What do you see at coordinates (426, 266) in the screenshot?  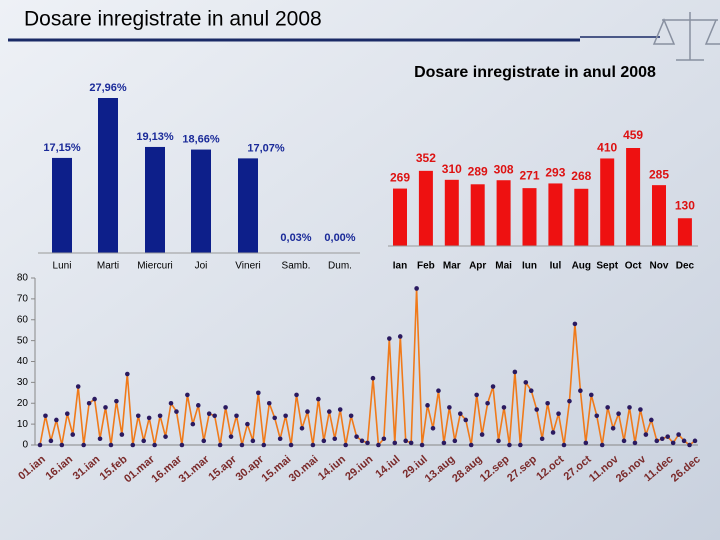 I see `x-tick-label: Feb` at bounding box center [426, 266].